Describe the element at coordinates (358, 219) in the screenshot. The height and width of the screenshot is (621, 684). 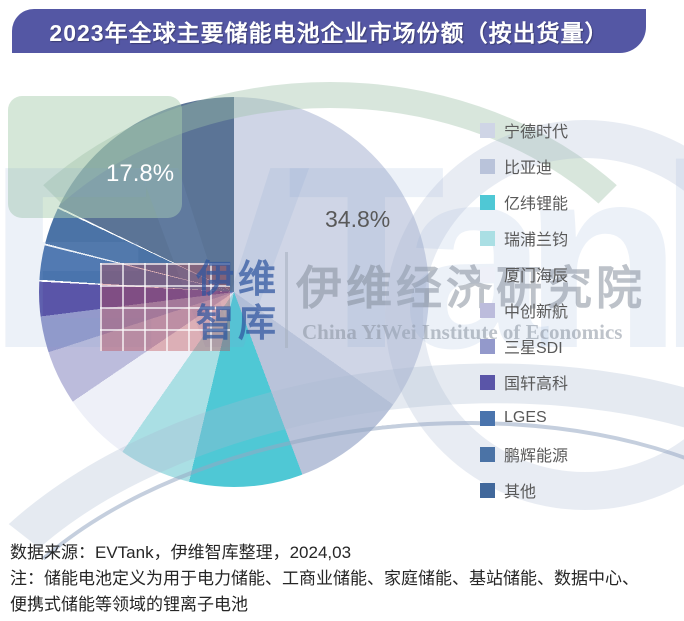
I see `data-label-catl: 34.8%` at that location.